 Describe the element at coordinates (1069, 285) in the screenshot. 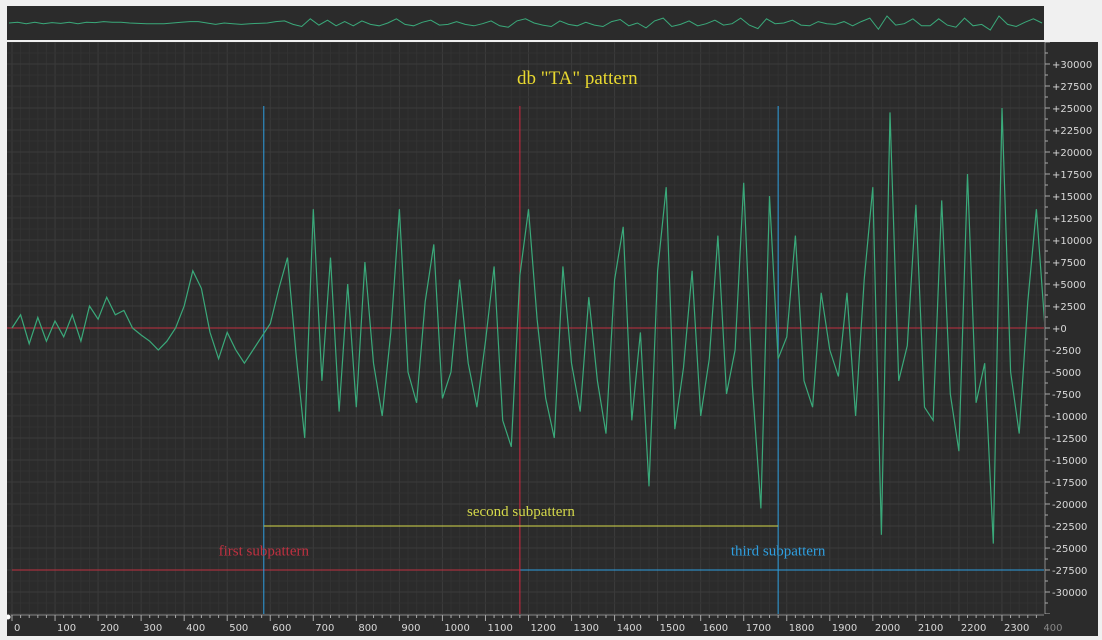

I see `y-tick-label: +5000` at that location.